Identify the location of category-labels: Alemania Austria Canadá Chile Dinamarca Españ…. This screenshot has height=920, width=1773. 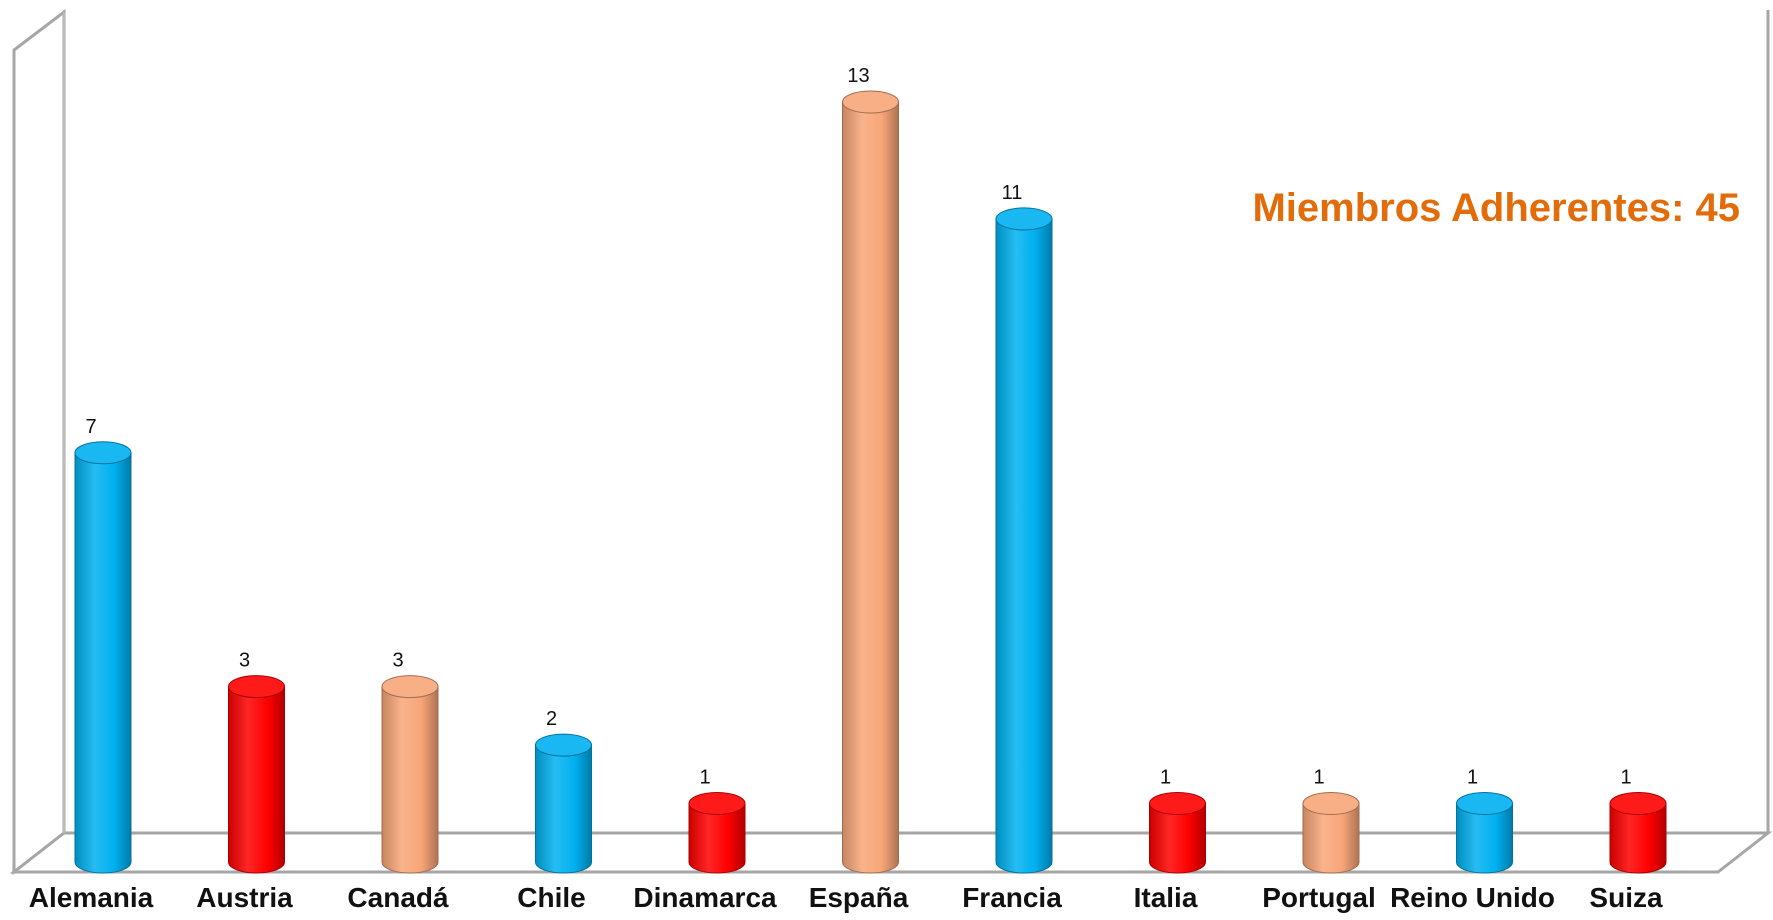
(846, 897).